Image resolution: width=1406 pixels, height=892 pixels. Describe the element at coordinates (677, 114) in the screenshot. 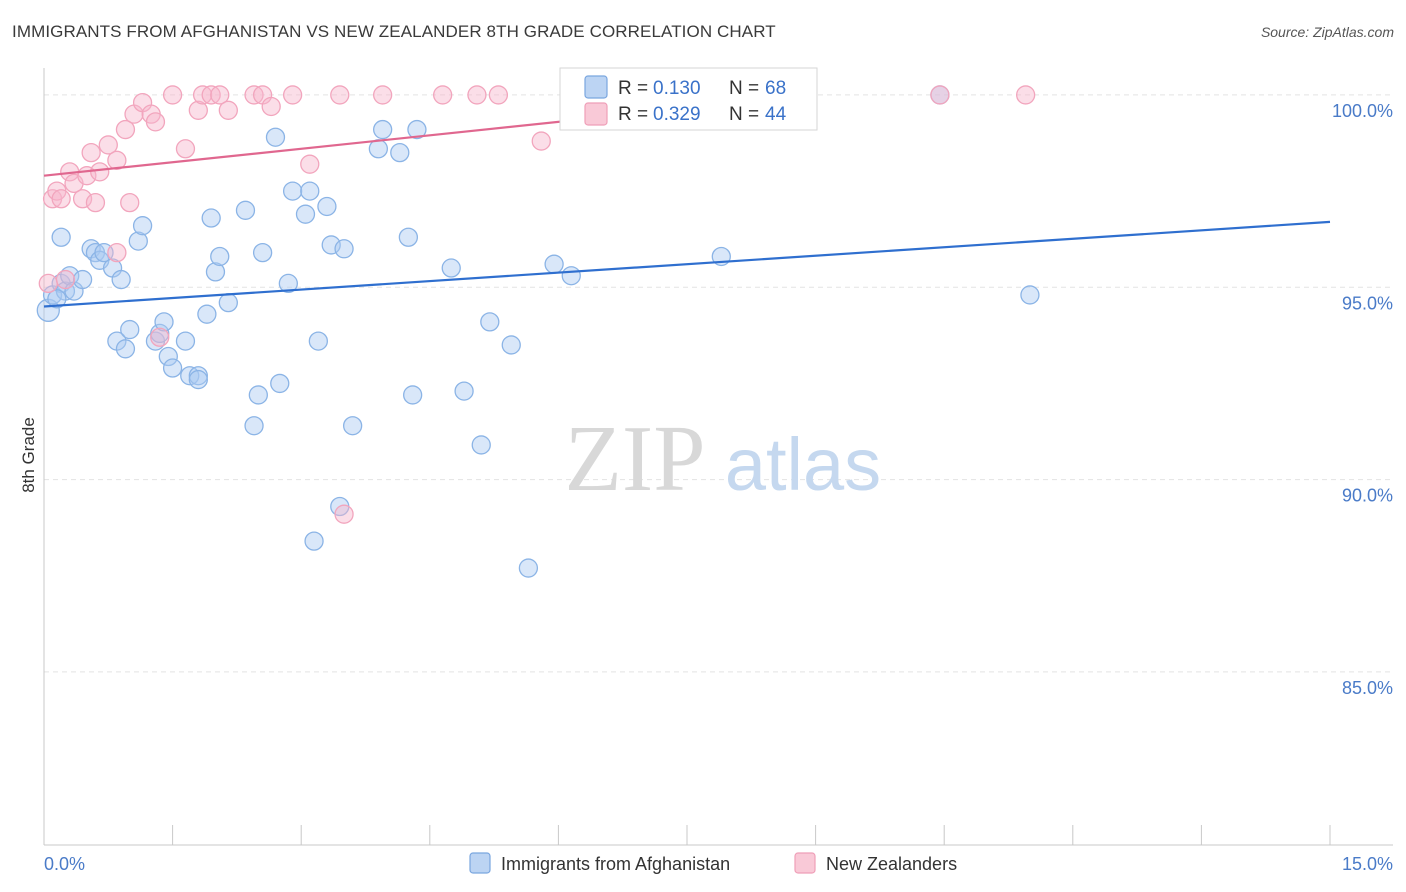

I see `legend-r-value-new-zealanders: 0.329` at that location.